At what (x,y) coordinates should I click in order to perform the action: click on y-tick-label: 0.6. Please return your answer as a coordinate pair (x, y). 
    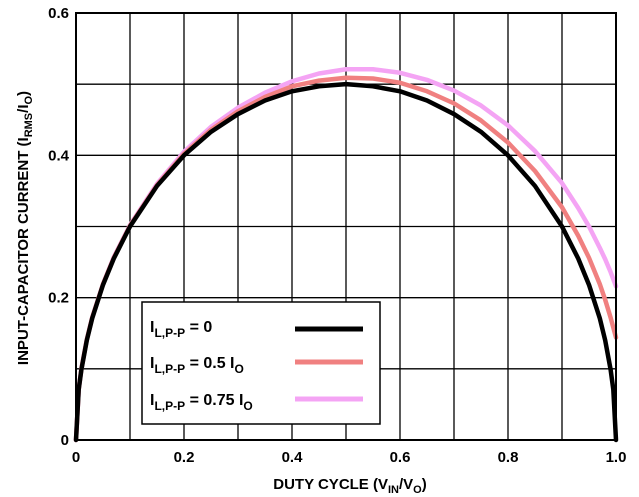
    Looking at the image, I should click on (58, 13).